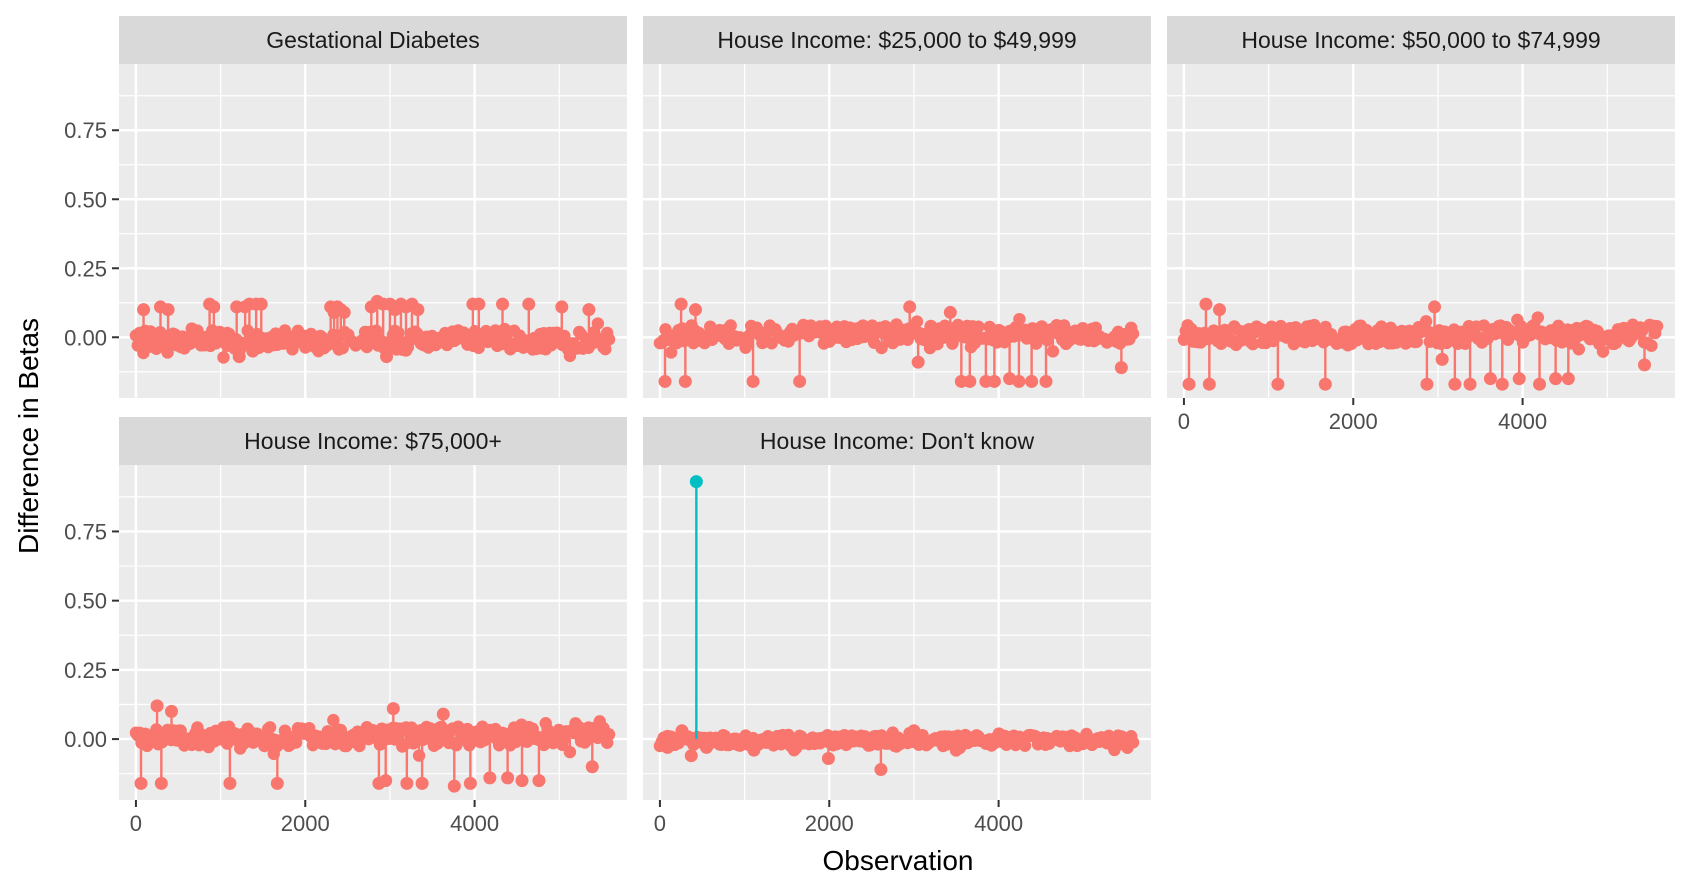 The width and height of the screenshot is (1691, 893). I want to click on y-axis-title: Difference in Betas, so click(28, 436).